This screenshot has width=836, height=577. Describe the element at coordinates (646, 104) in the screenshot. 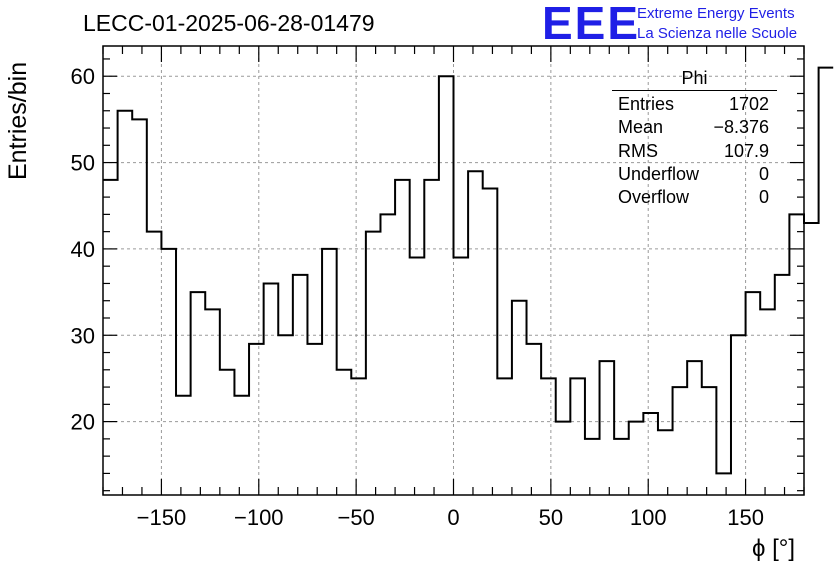

I see `stats-label: Entries` at that location.